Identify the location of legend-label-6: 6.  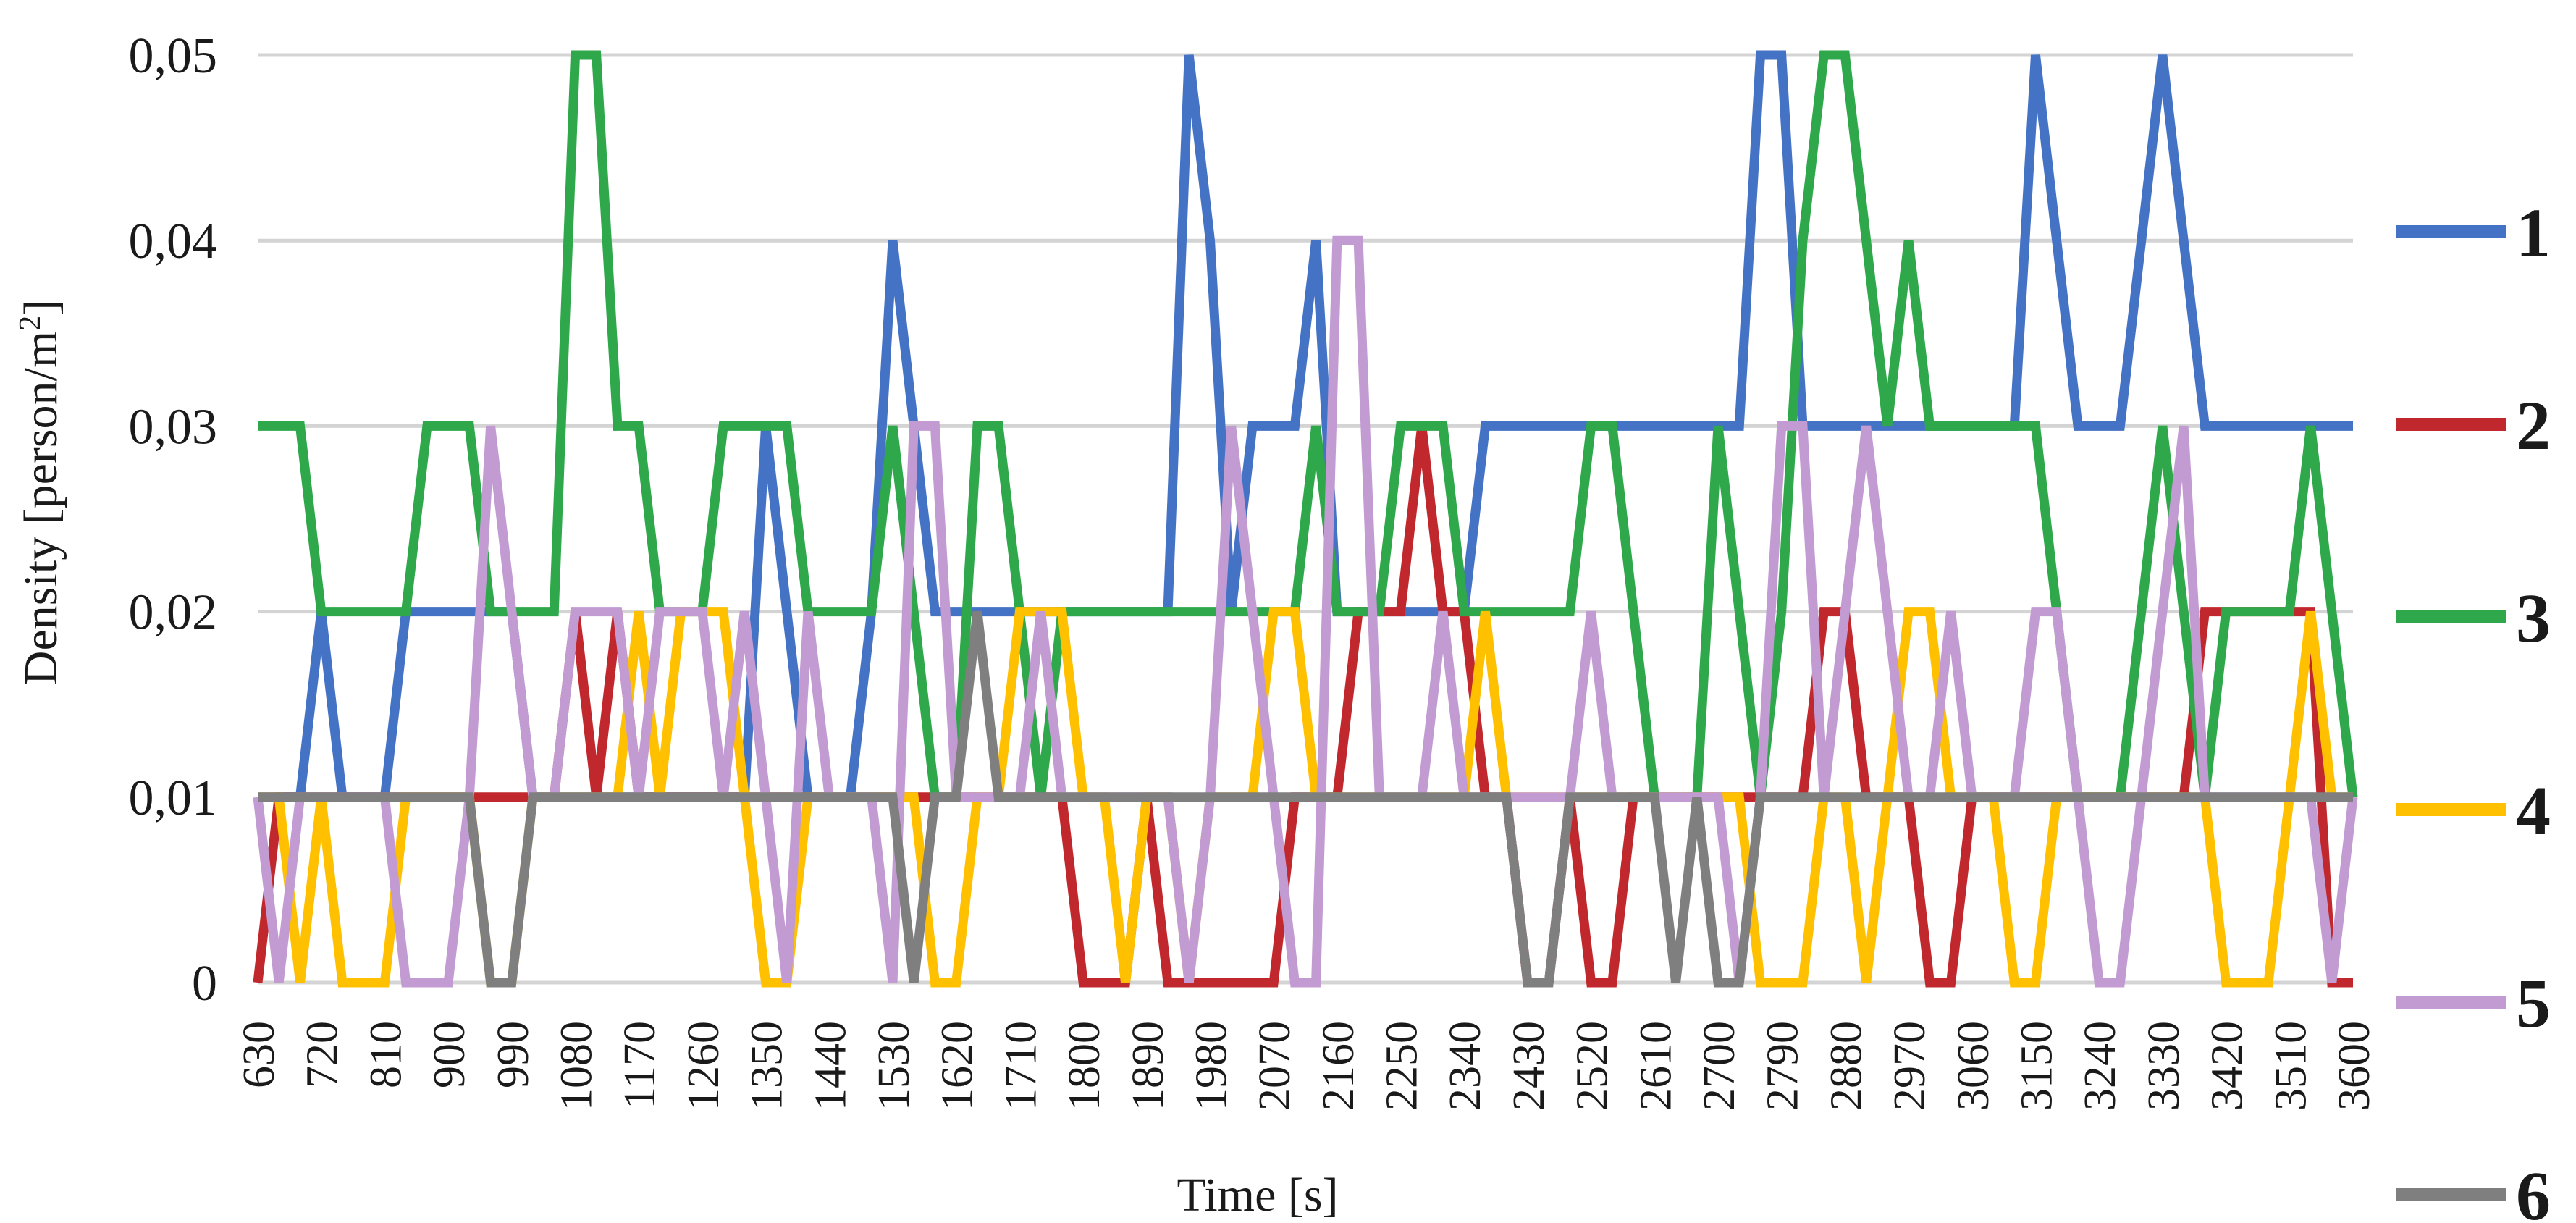
(2533, 1190).